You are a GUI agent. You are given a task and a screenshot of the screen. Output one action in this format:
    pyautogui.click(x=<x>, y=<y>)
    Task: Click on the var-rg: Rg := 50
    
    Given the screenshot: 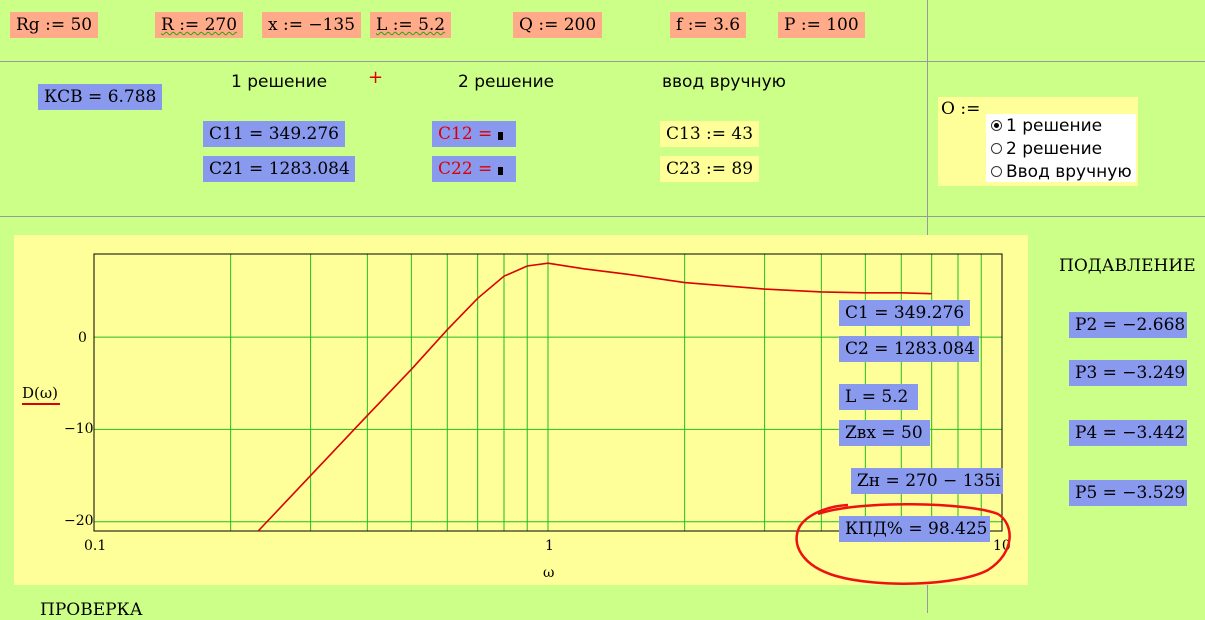 What is the action you would take?
    pyautogui.click(x=54, y=25)
    